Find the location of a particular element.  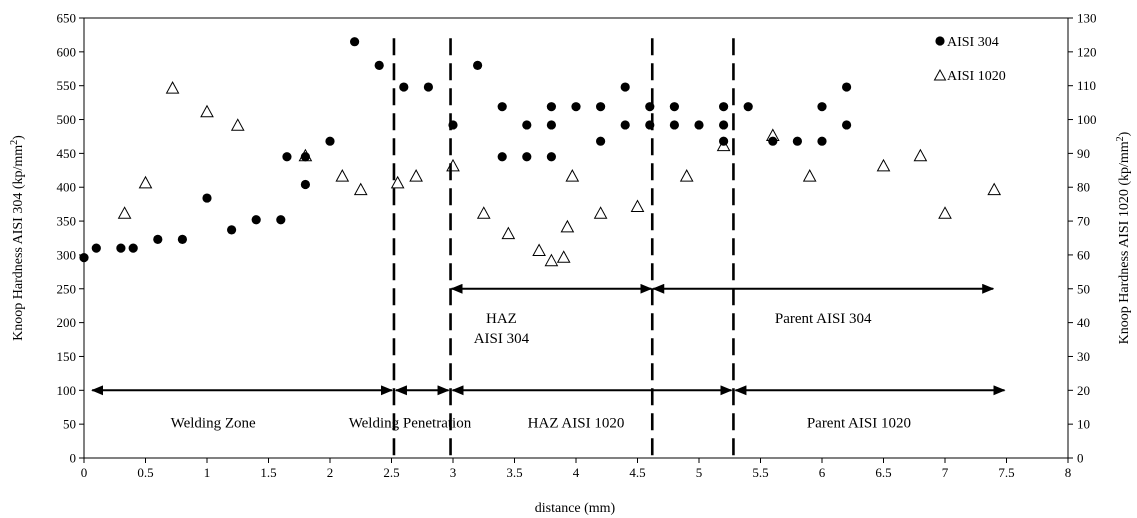

x-tick-label: 6 is located at coordinates (822, 472).